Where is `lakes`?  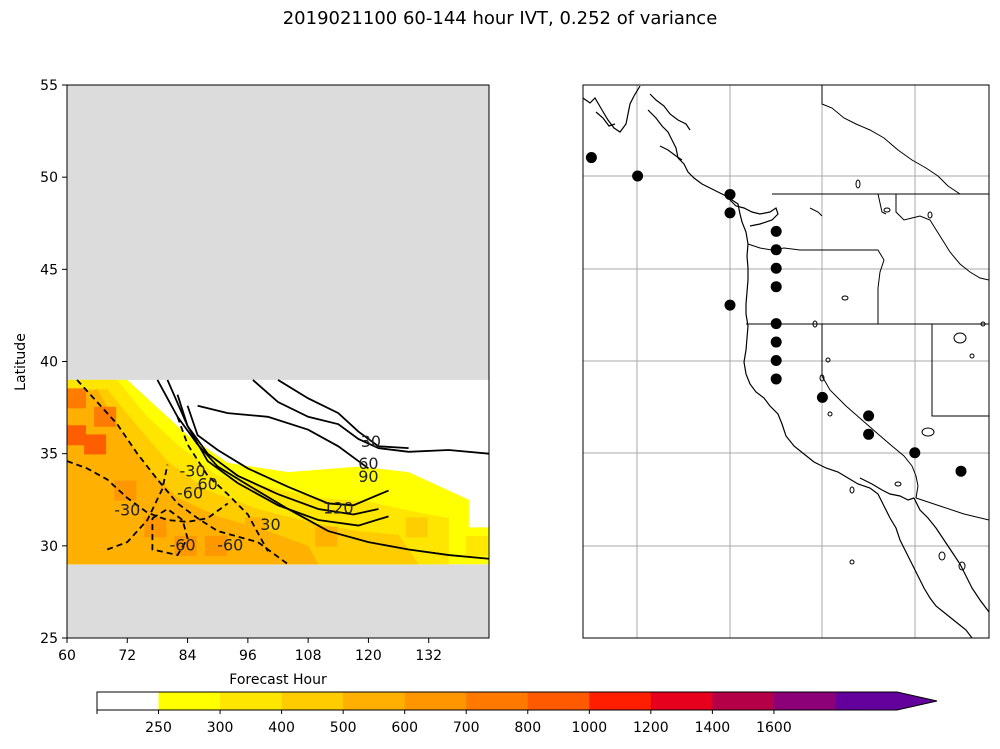 lakes is located at coordinates (897, 375).